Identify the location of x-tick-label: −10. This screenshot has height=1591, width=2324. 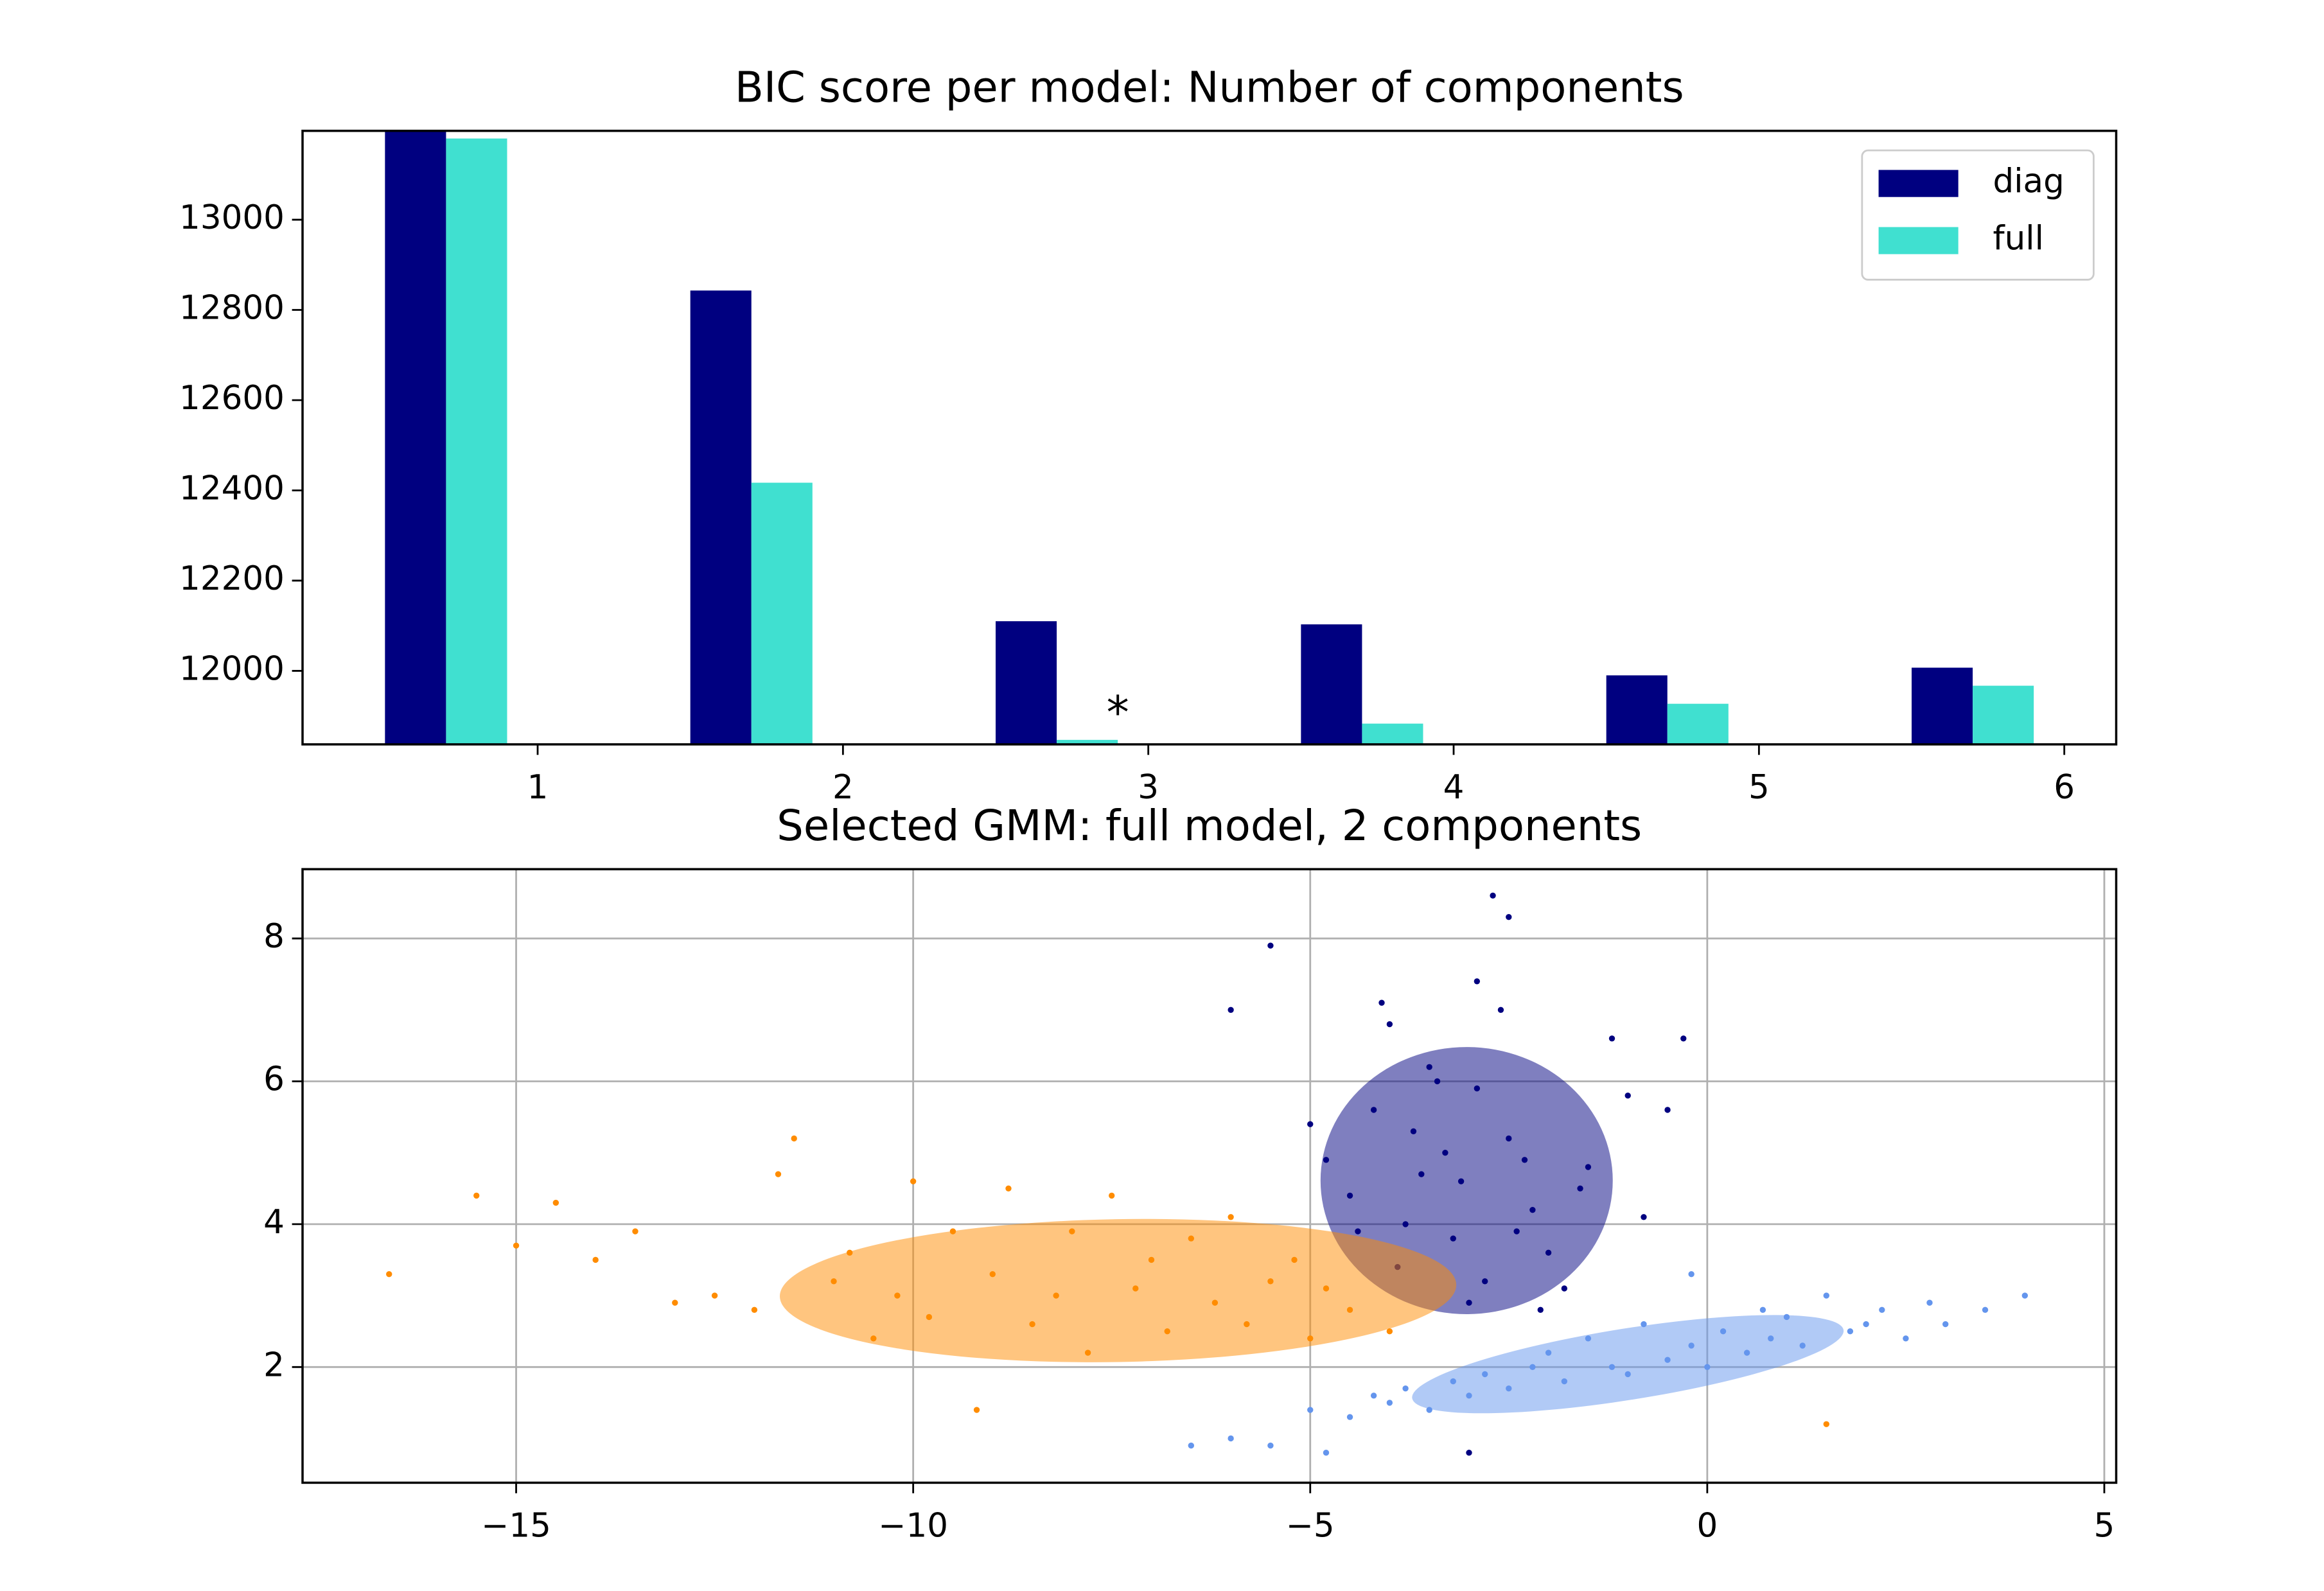
(913, 1526).